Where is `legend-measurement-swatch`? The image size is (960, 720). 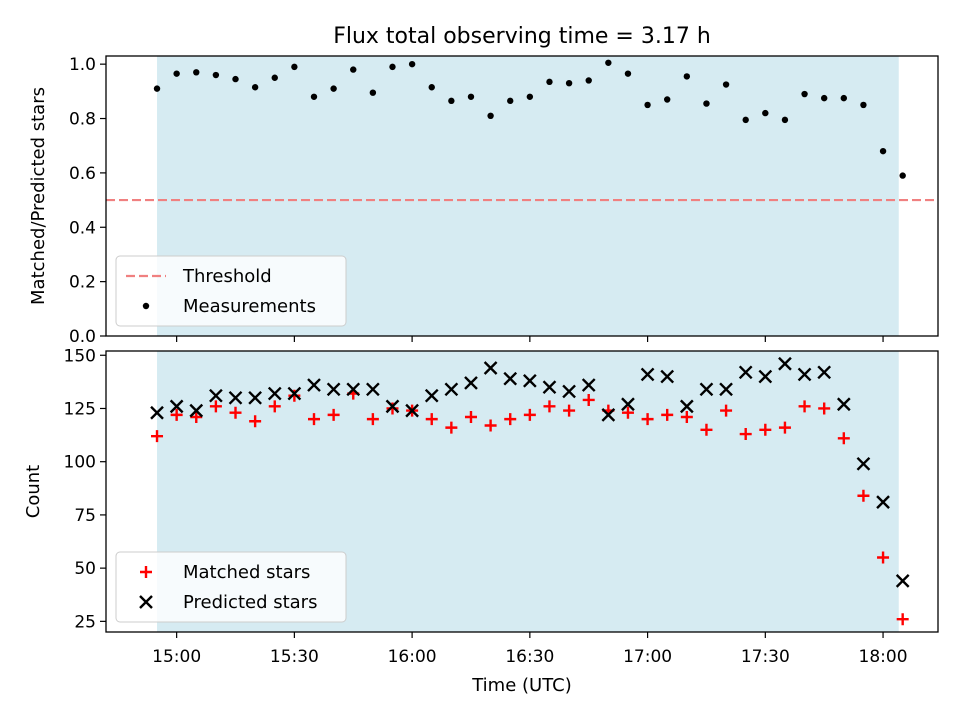
legend-measurement-swatch is located at coordinates (146, 306).